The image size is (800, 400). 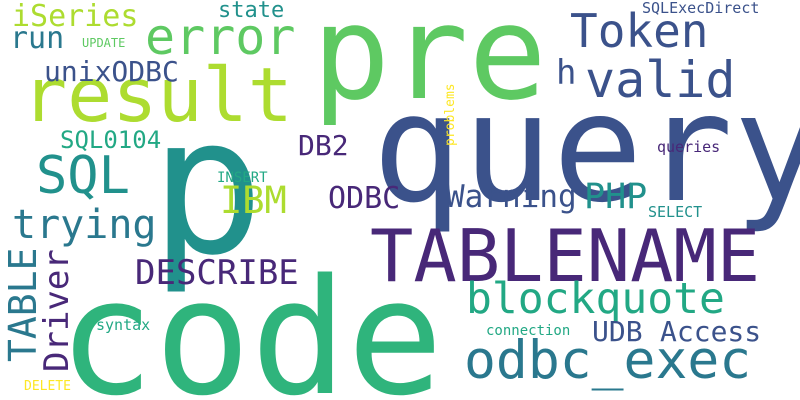 I want to click on word-odbc: ODBC, so click(x=364, y=198).